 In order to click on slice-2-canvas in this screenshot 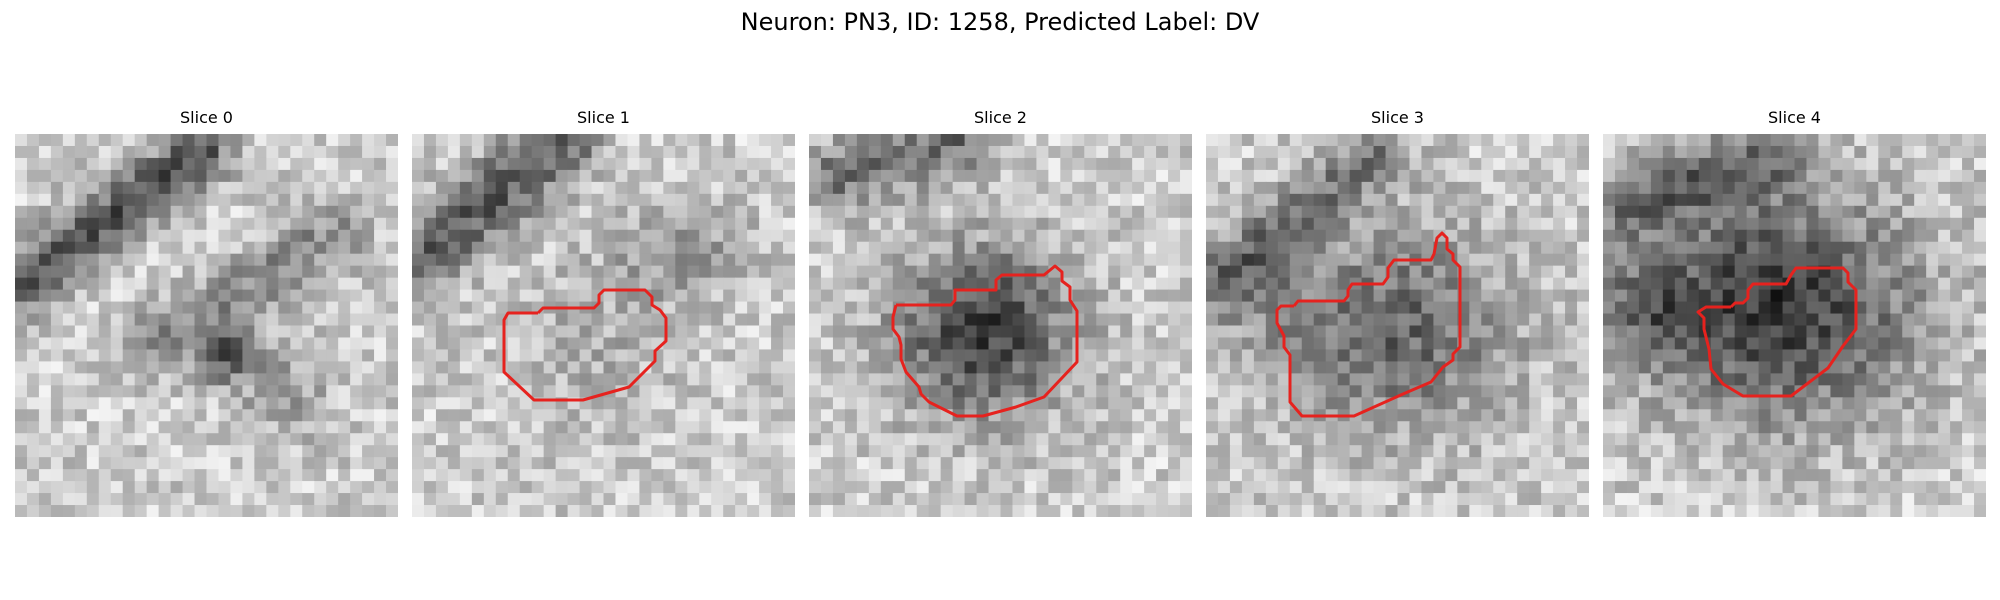, I will do `click(1000, 325)`.